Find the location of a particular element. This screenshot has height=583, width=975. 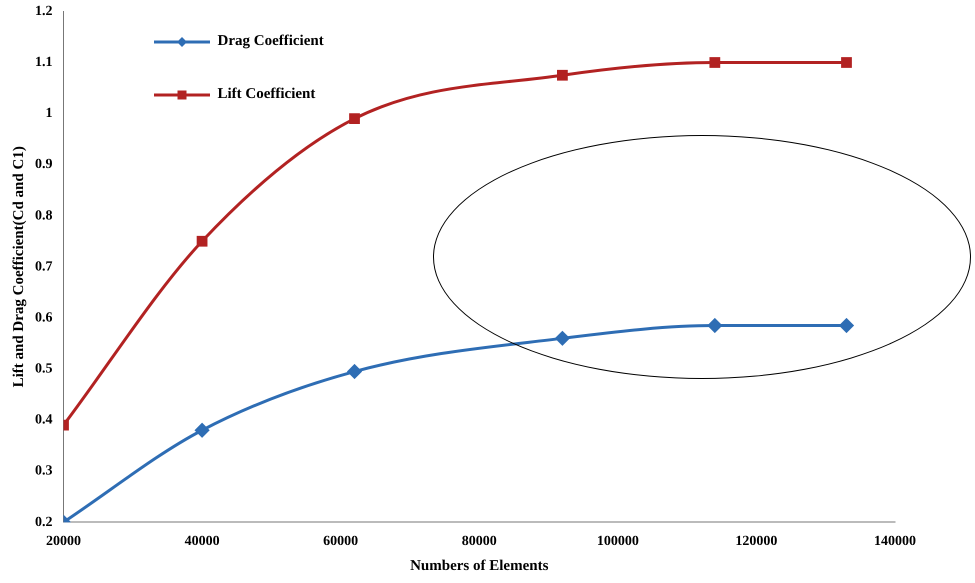

x-tick-label: 40000 is located at coordinates (202, 542).